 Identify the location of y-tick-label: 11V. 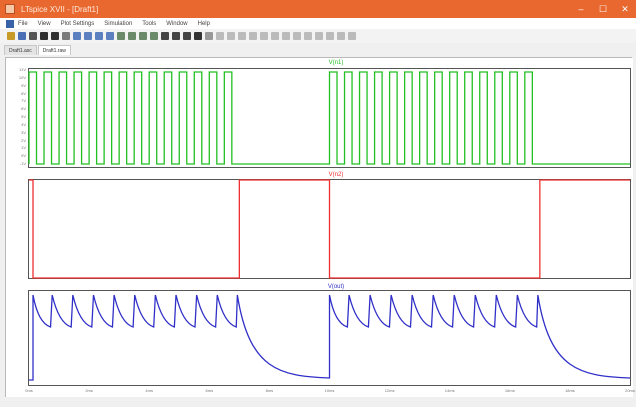
(22, 69).